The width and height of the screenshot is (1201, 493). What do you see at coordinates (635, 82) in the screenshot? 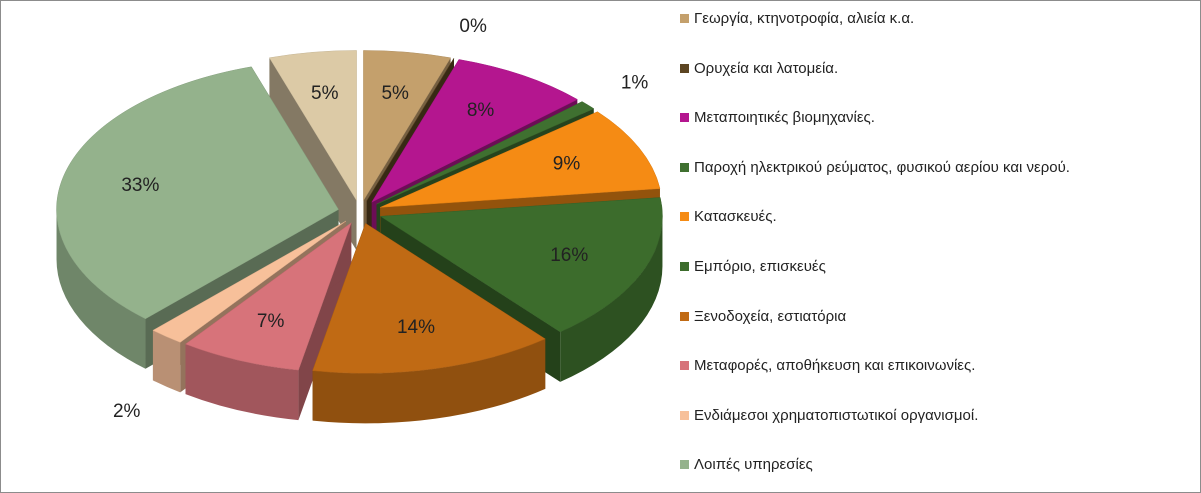
I see `data-label: 1%` at bounding box center [635, 82].